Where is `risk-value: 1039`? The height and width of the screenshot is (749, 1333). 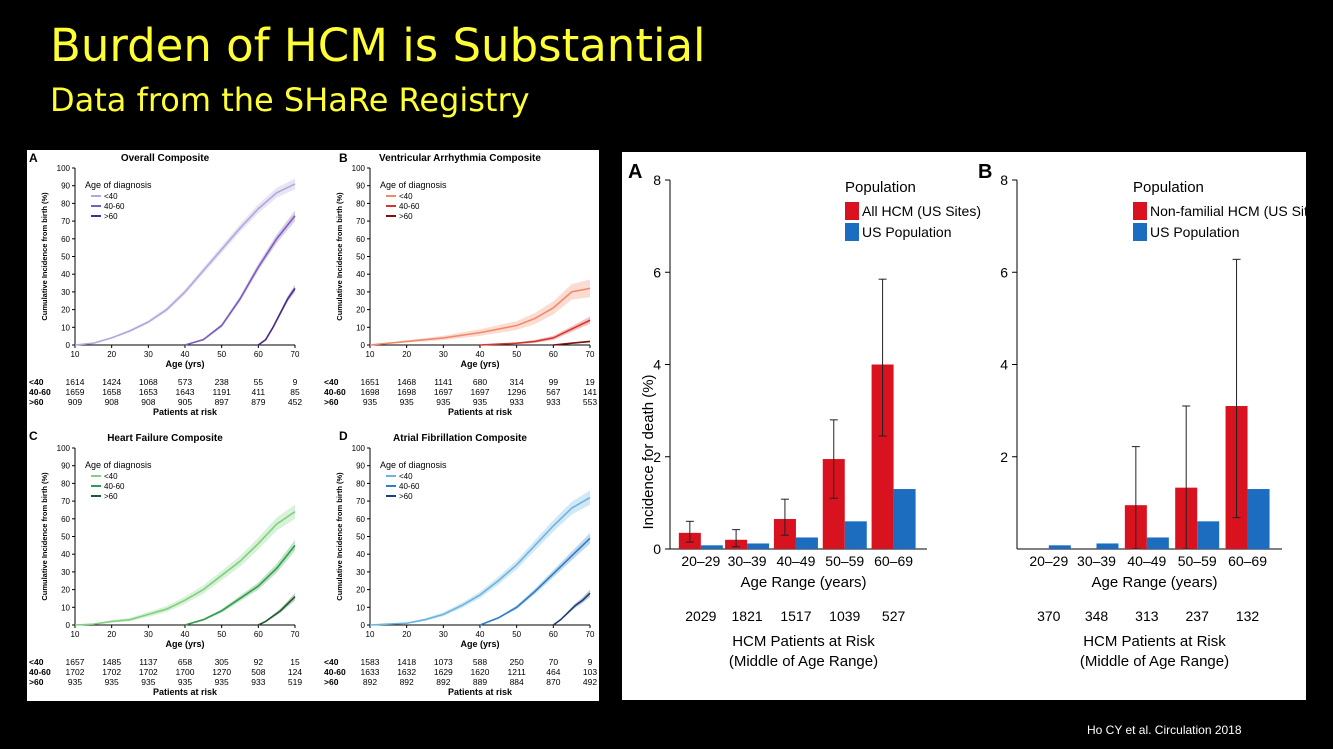
risk-value: 1039 is located at coordinates (844, 616).